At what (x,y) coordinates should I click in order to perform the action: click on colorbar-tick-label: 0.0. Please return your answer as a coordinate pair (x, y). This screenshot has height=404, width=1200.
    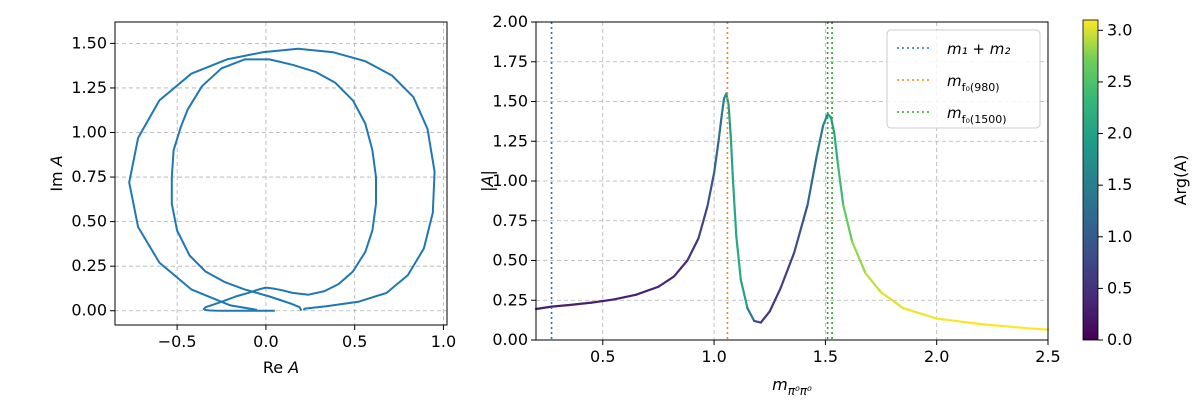
    Looking at the image, I should click on (1119, 339).